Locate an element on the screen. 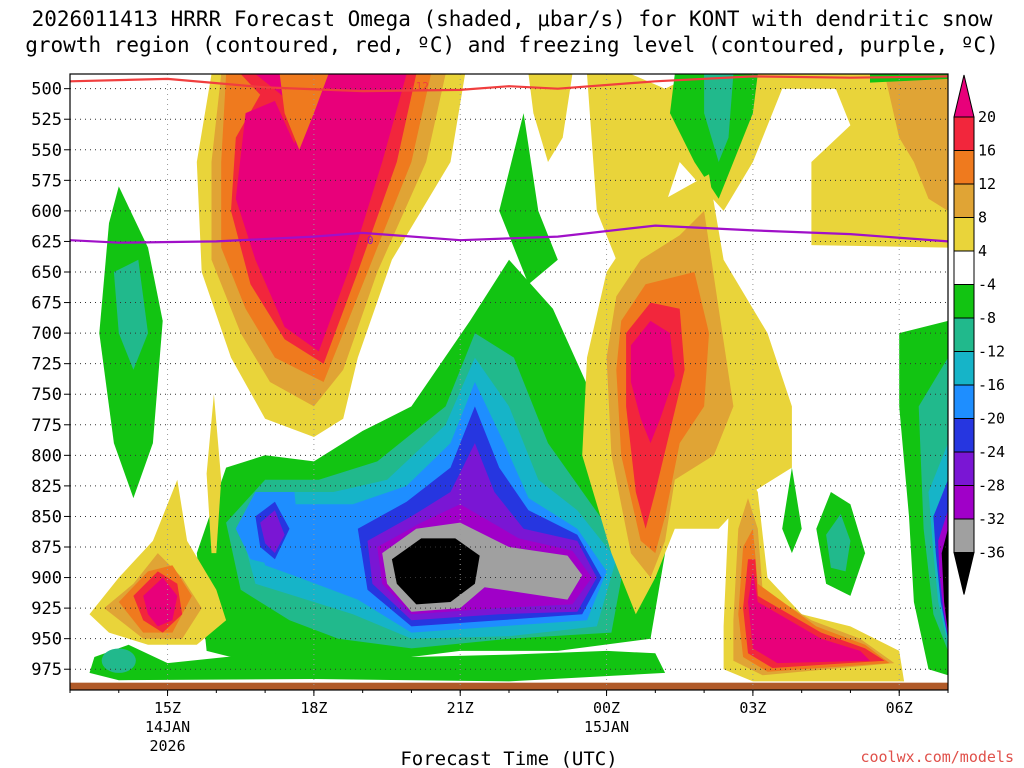 Image resolution: width=1024 pixels, height=768 pixels. y-tick-label: 825 is located at coordinates (46, 487).